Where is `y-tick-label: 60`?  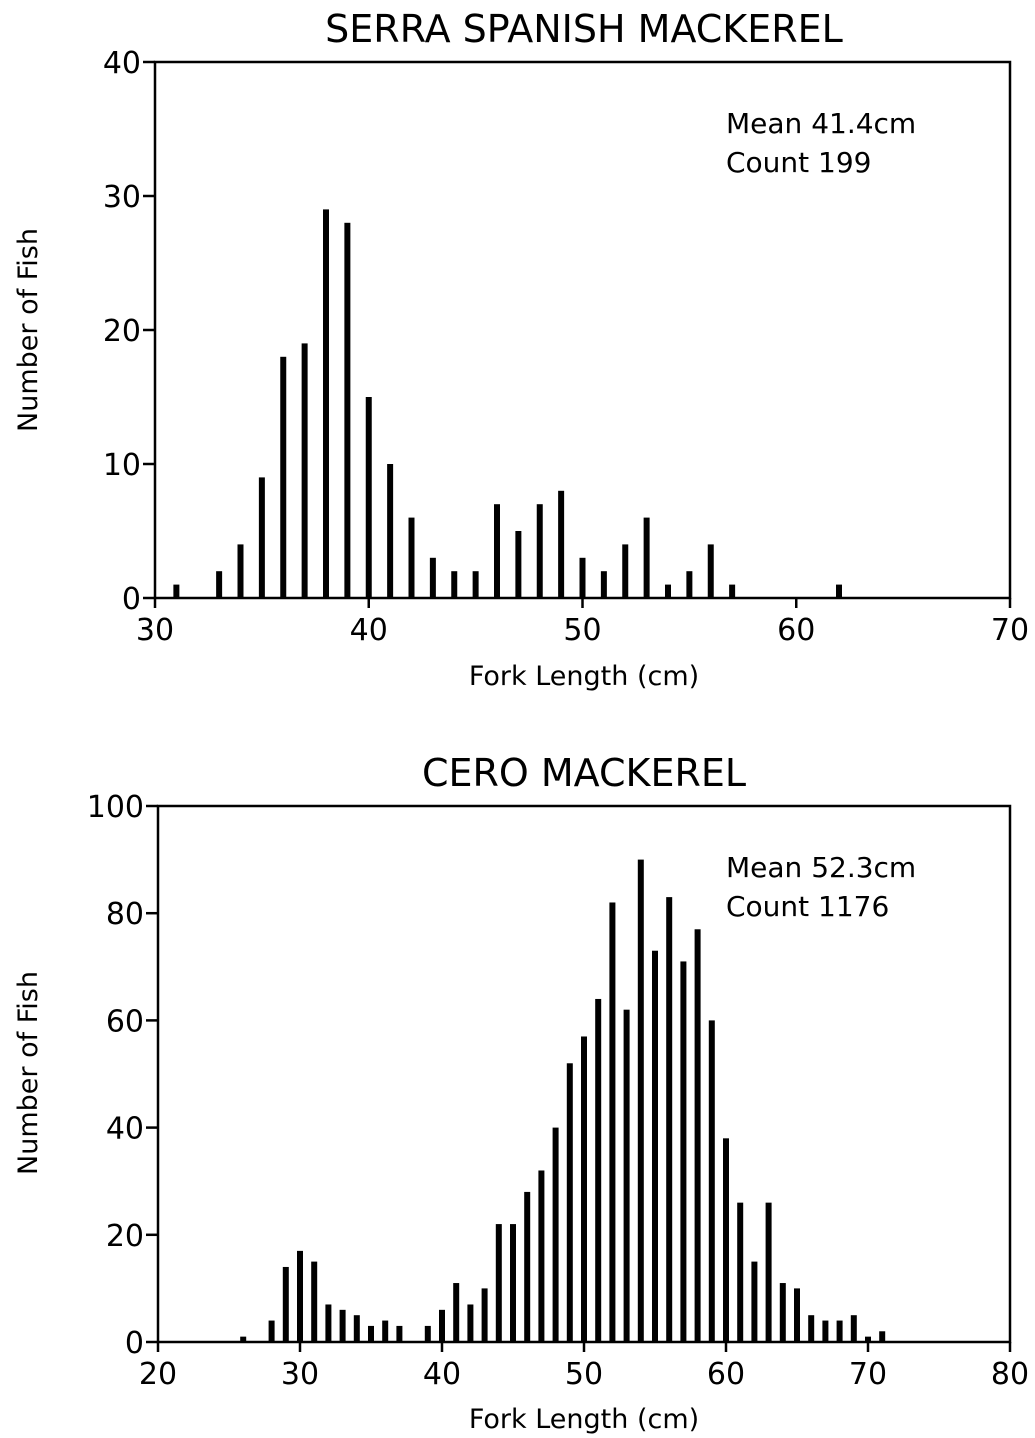
y-tick-label: 60 is located at coordinates (125, 1021).